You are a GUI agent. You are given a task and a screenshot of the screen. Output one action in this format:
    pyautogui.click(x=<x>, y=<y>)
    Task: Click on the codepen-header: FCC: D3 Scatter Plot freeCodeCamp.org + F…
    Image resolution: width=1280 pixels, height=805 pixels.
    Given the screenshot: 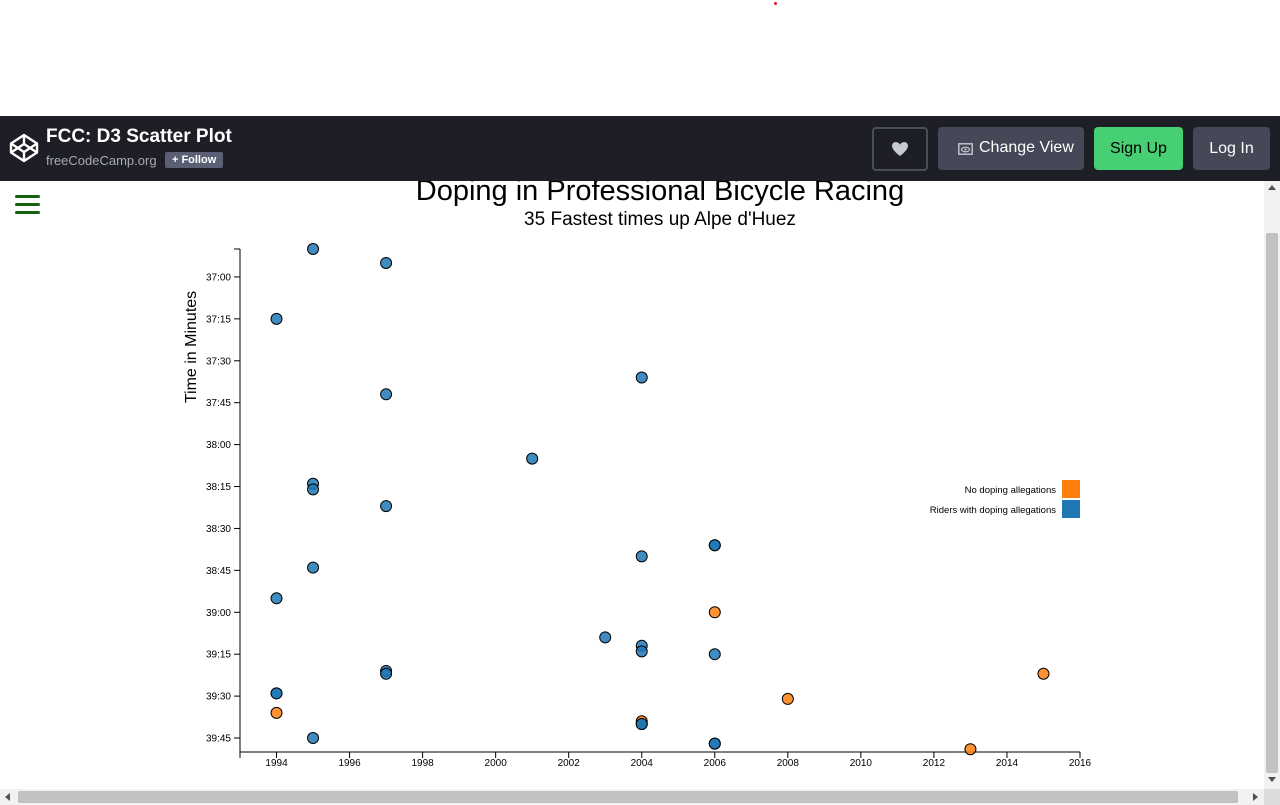 What is the action you would take?
    pyautogui.click(x=640, y=148)
    